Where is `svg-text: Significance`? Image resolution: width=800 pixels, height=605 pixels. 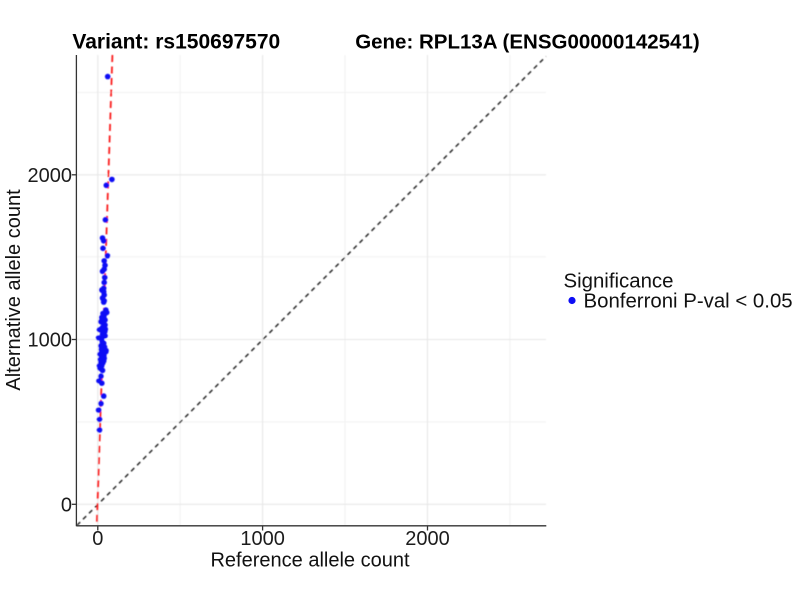
svg-text: Significance is located at coordinates (619, 281).